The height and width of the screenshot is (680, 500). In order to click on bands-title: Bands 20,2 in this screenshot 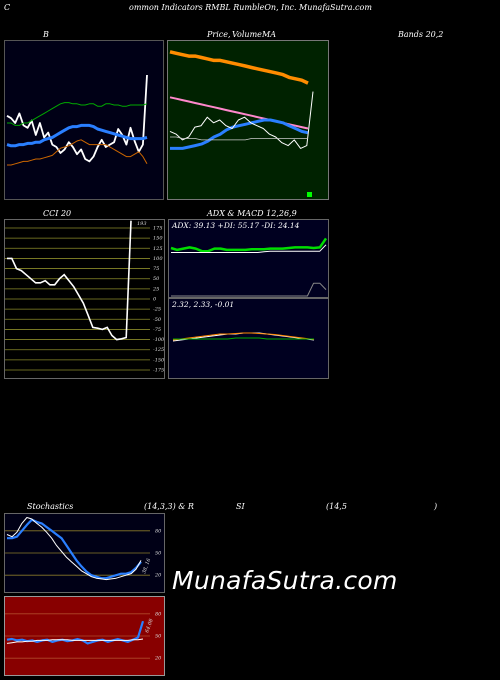, I will do `click(421, 34)`.